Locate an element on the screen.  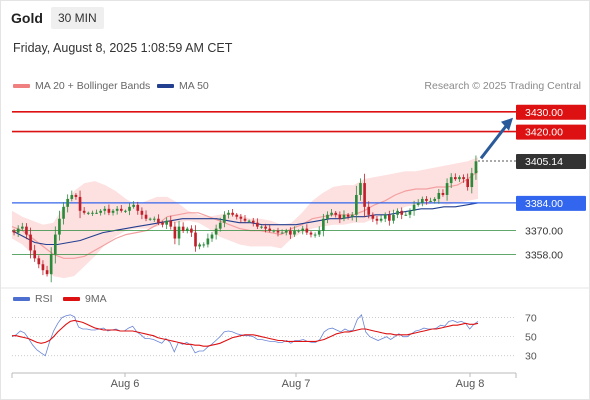
legend-ma50: MA 50 is located at coordinates (183, 86).